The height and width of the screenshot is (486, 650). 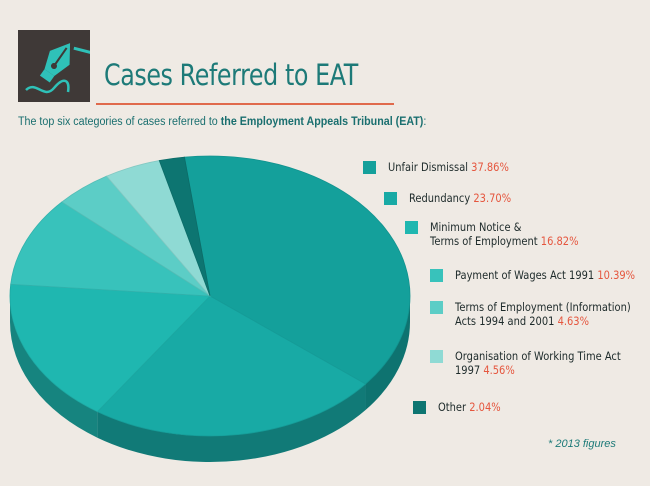 What do you see at coordinates (525, 275) in the screenshot?
I see `legend-label: Payment of Wages Act 1991` at bounding box center [525, 275].